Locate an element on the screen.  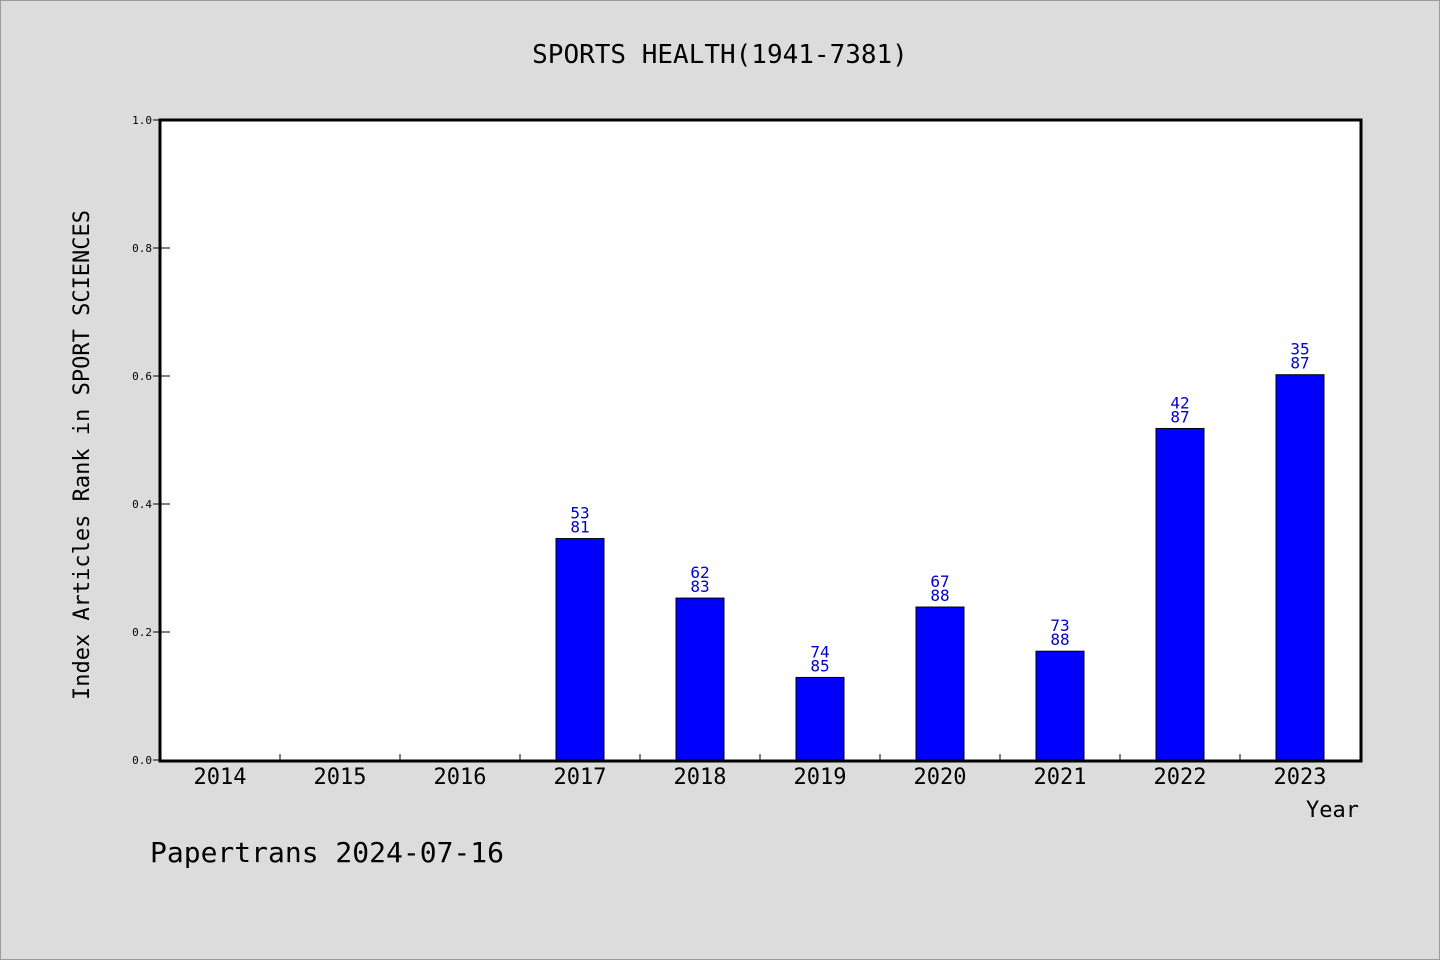
y-tick-label: 0.8 is located at coordinates (142, 248).